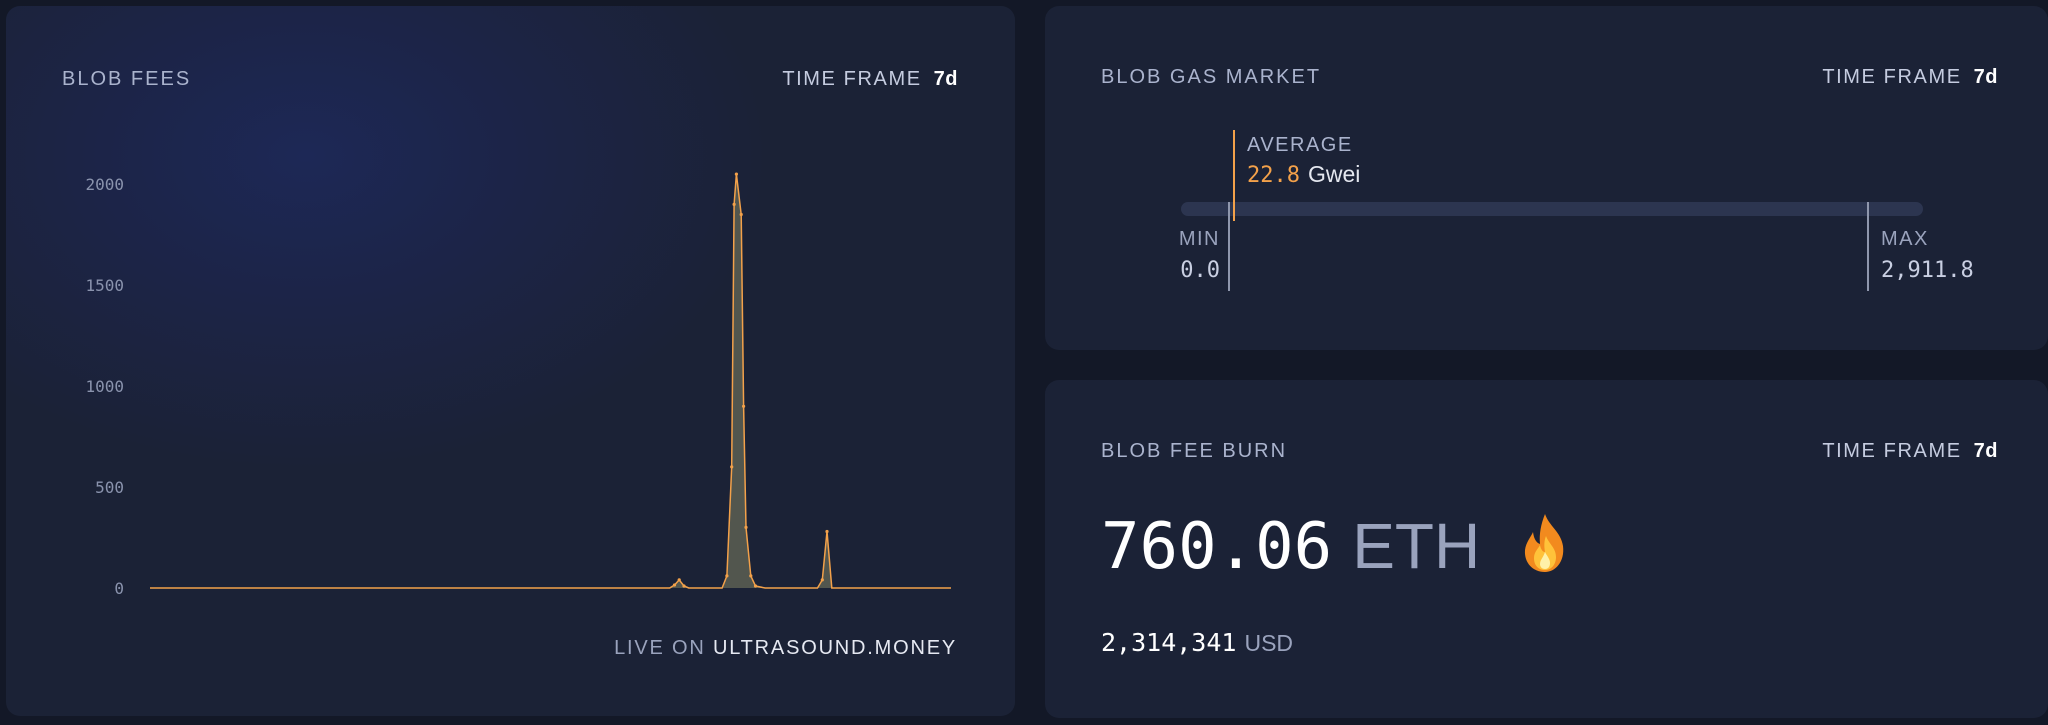  What do you see at coordinates (1217, 547) in the screenshot?
I see `burn-eth-value: 760.06` at bounding box center [1217, 547].